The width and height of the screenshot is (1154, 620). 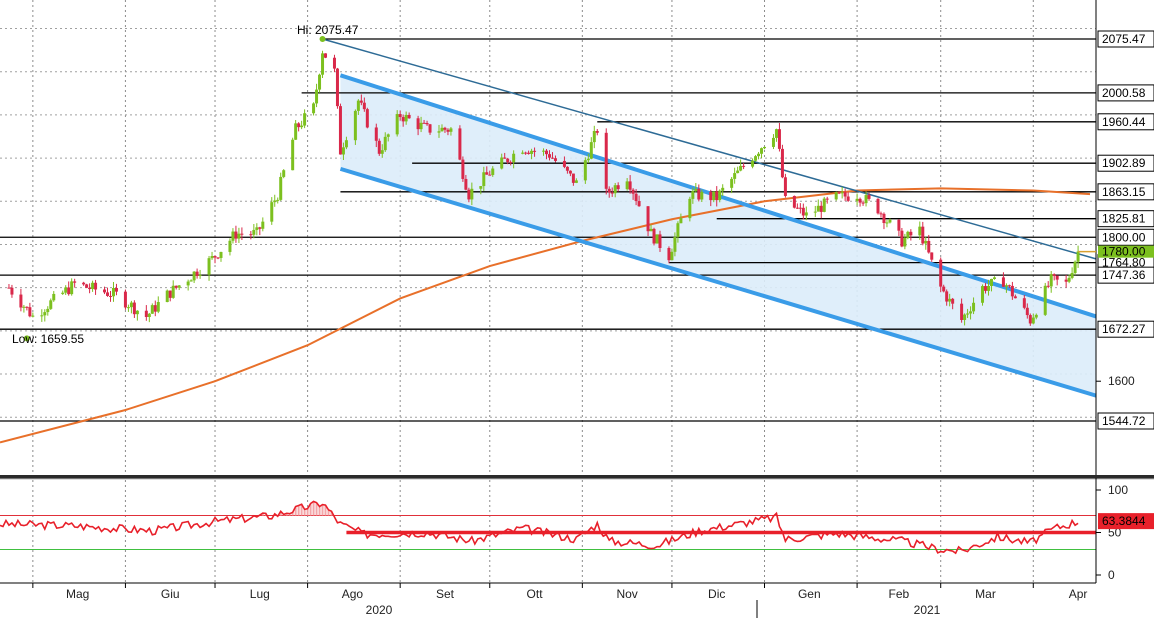 I want to click on x-month-label: Apr, so click(x=1078, y=594).